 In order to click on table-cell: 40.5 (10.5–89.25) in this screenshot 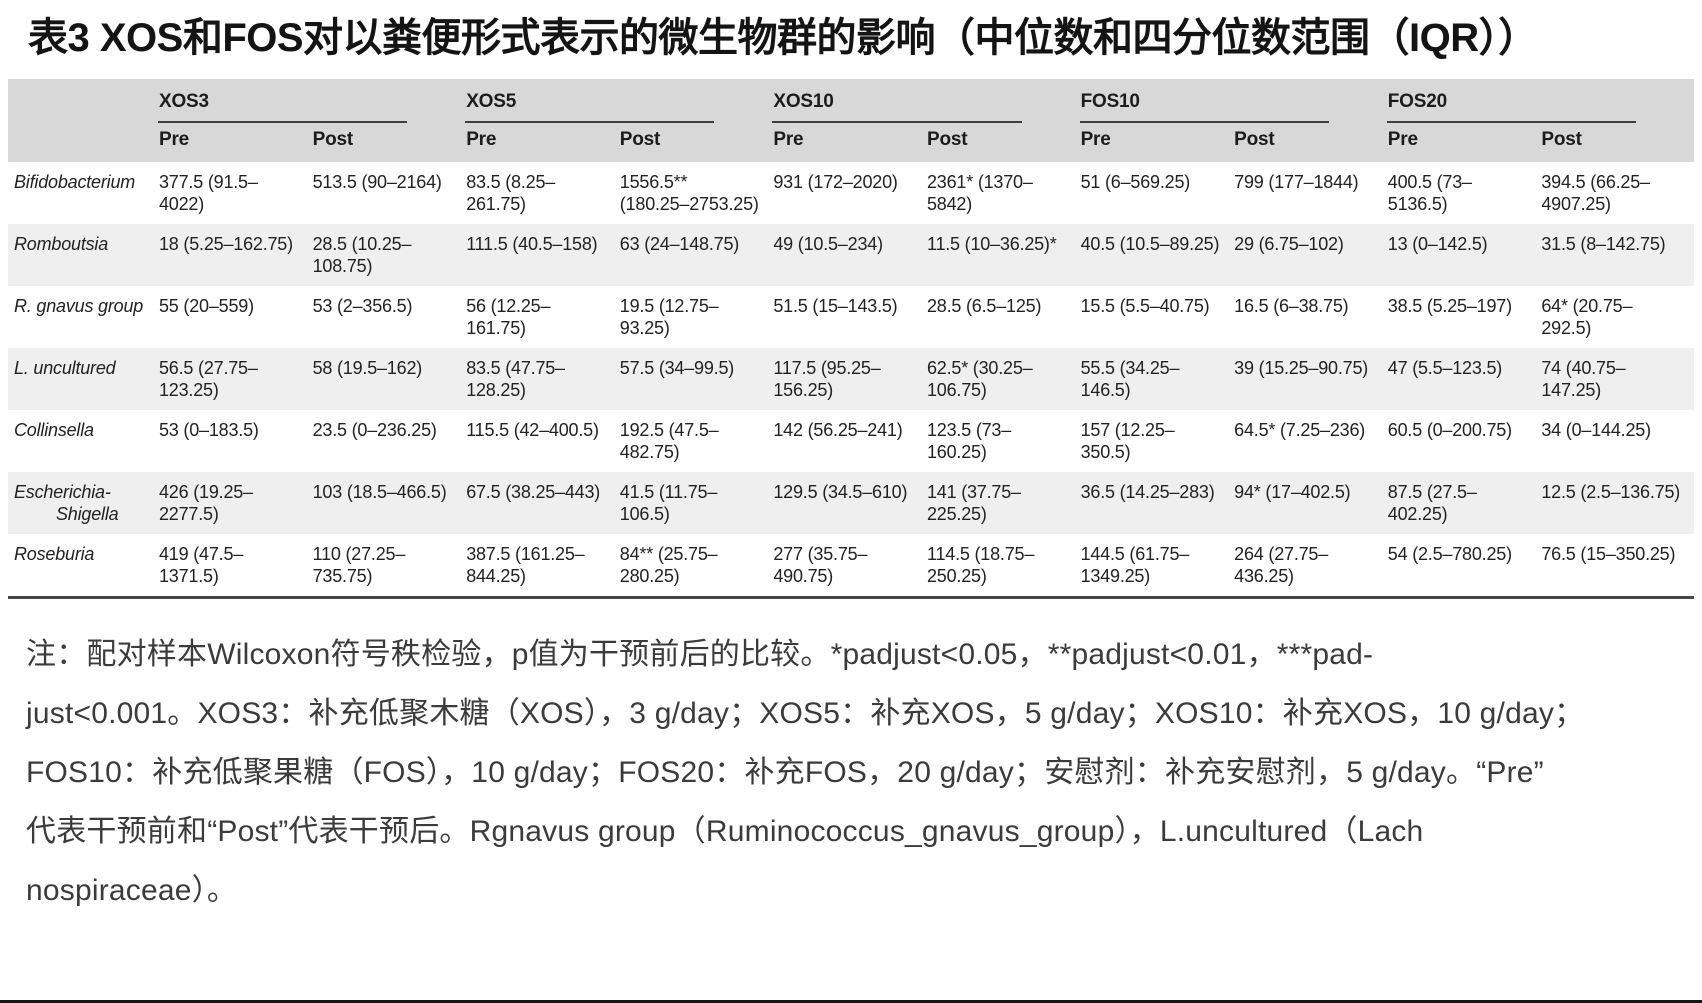, I will do `click(1150, 244)`.